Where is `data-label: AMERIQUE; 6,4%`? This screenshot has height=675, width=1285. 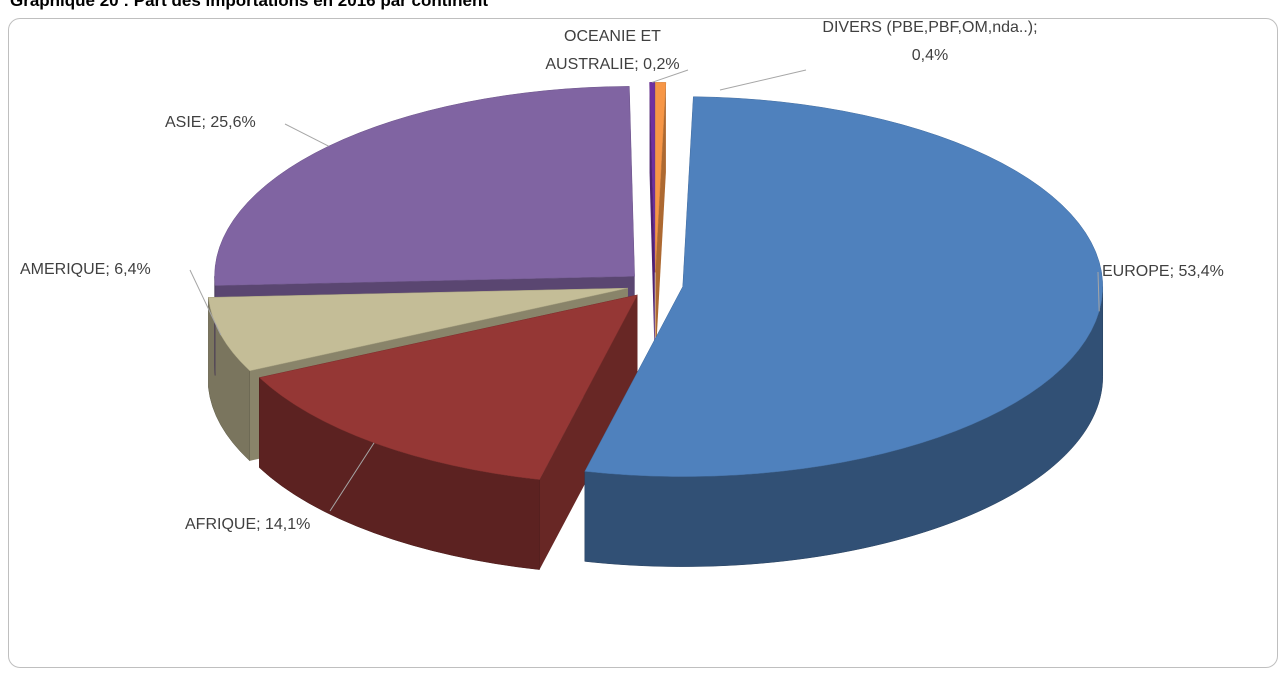 data-label: AMERIQUE; 6,4% is located at coordinates (85, 269).